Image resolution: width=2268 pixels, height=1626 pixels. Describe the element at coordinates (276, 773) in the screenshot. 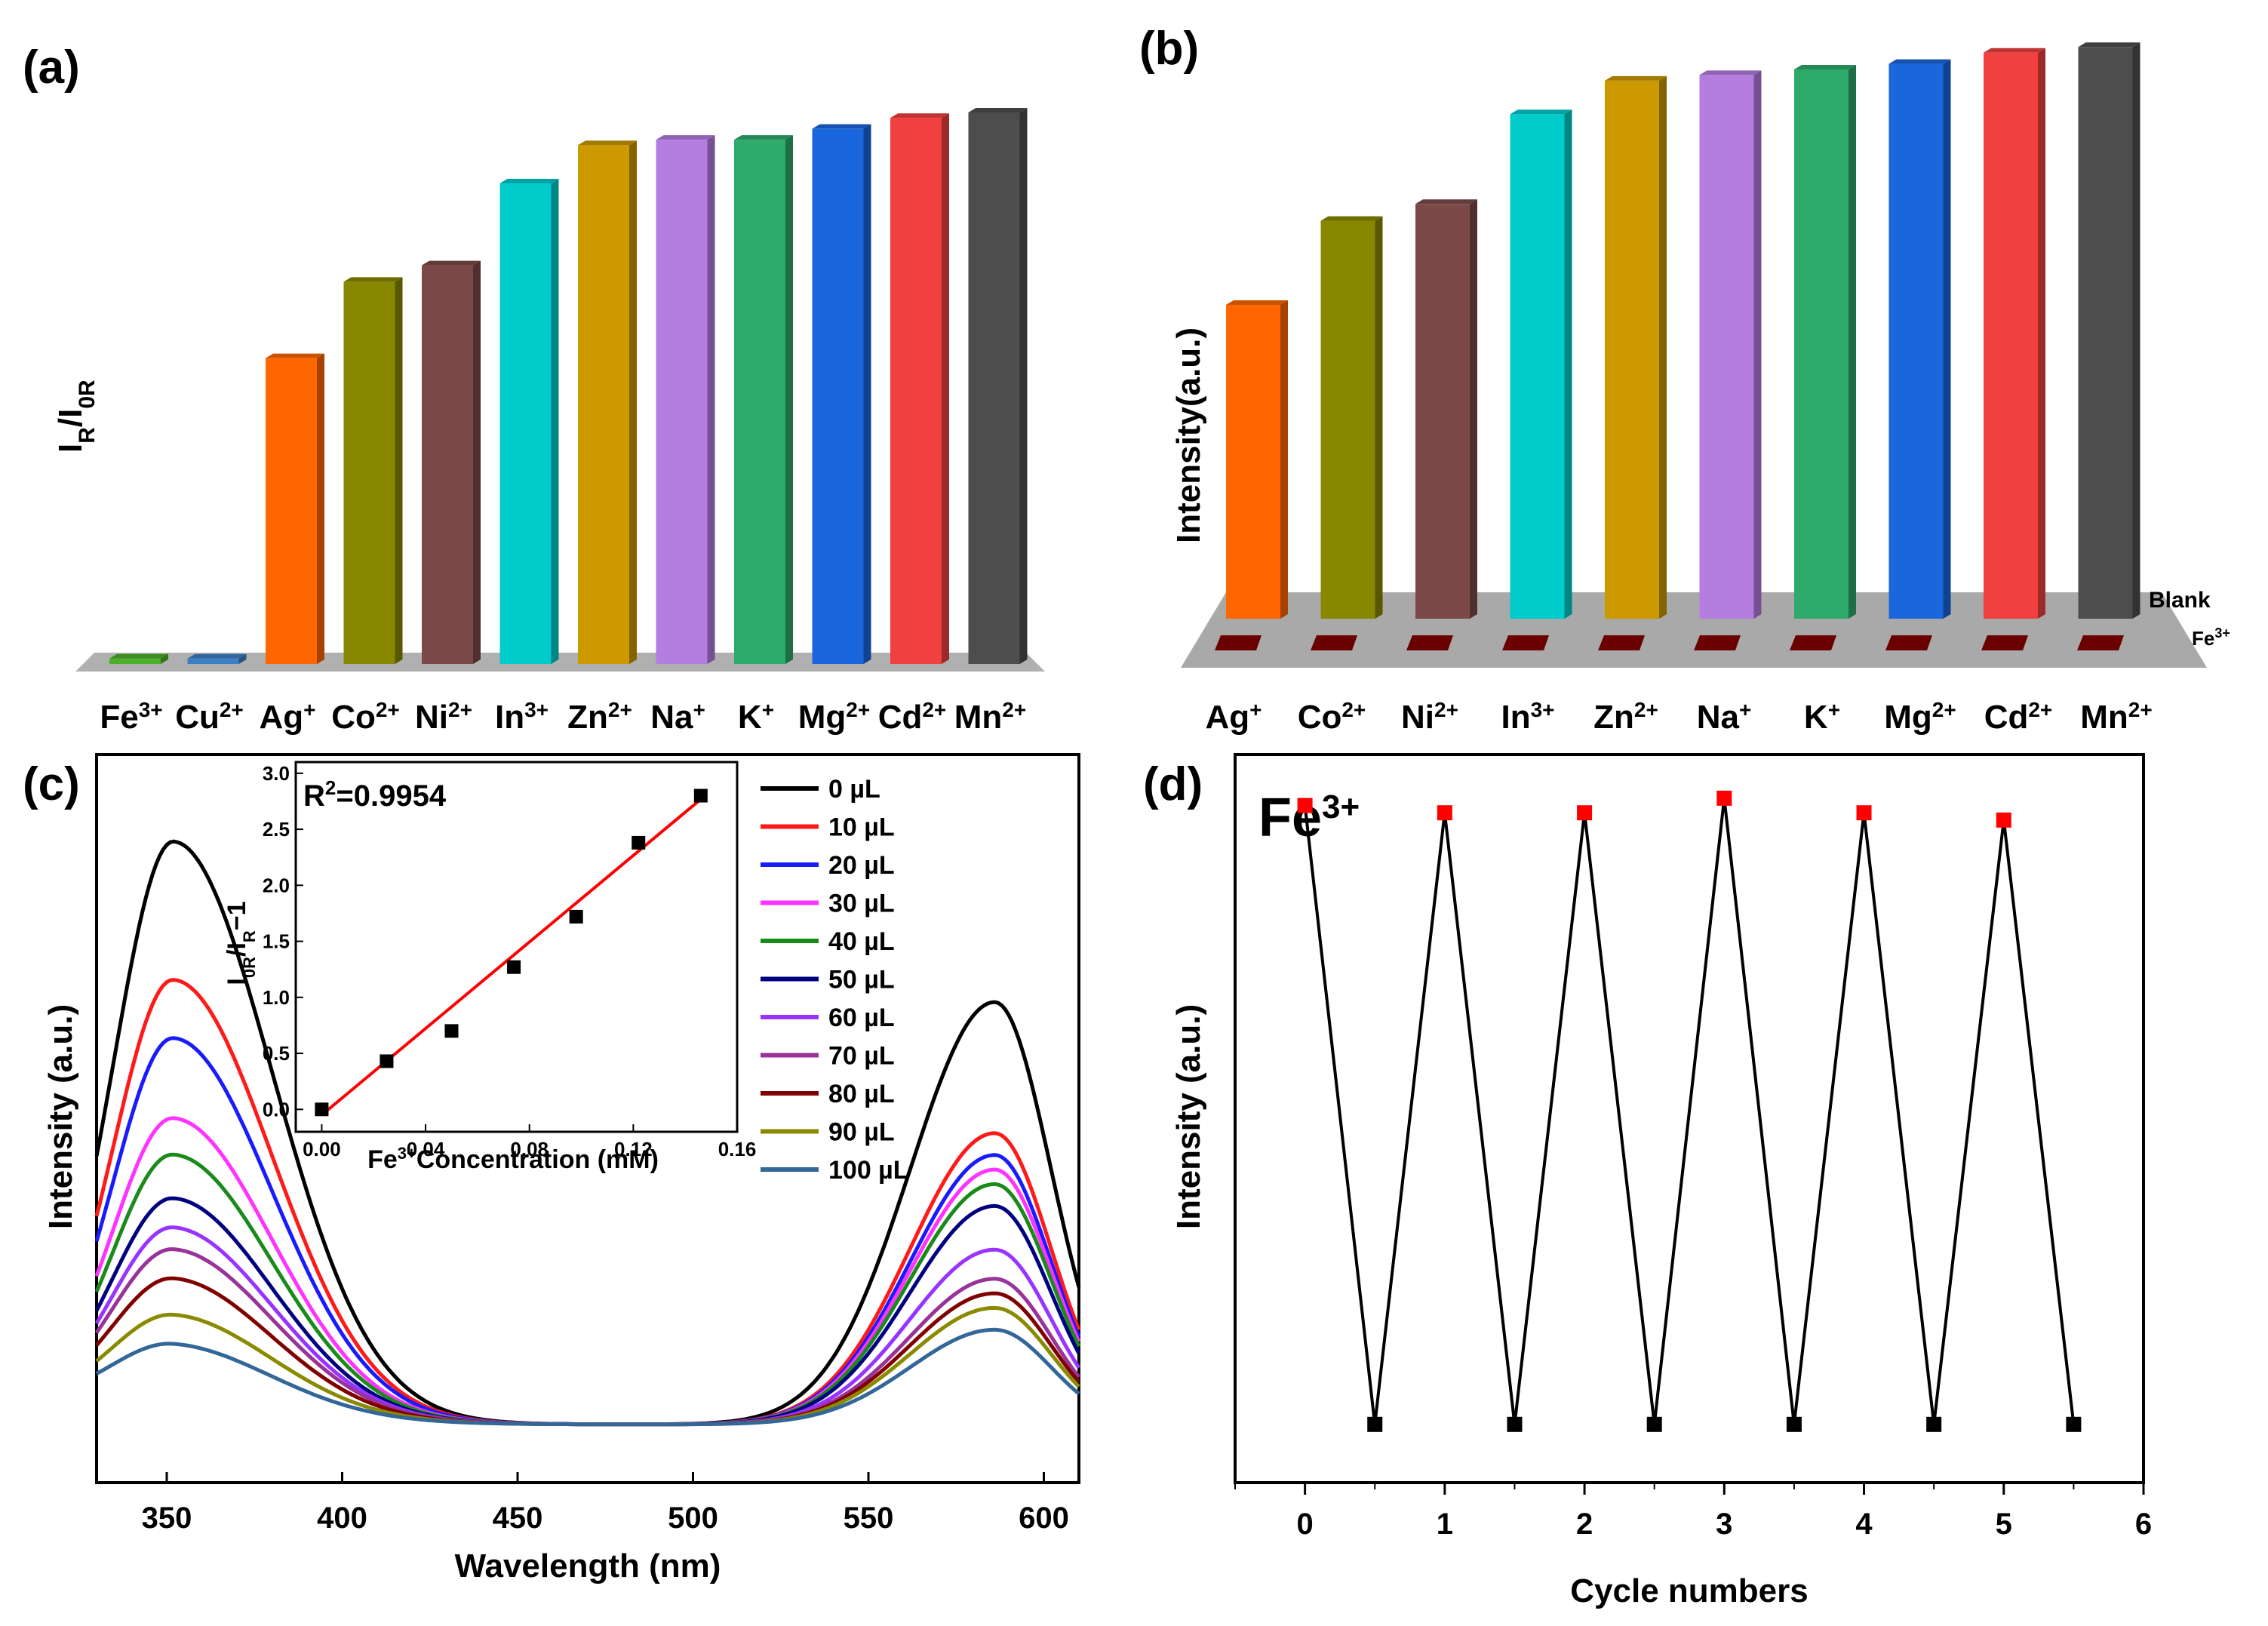

I see `inset-ytick-label: 3.0` at that location.